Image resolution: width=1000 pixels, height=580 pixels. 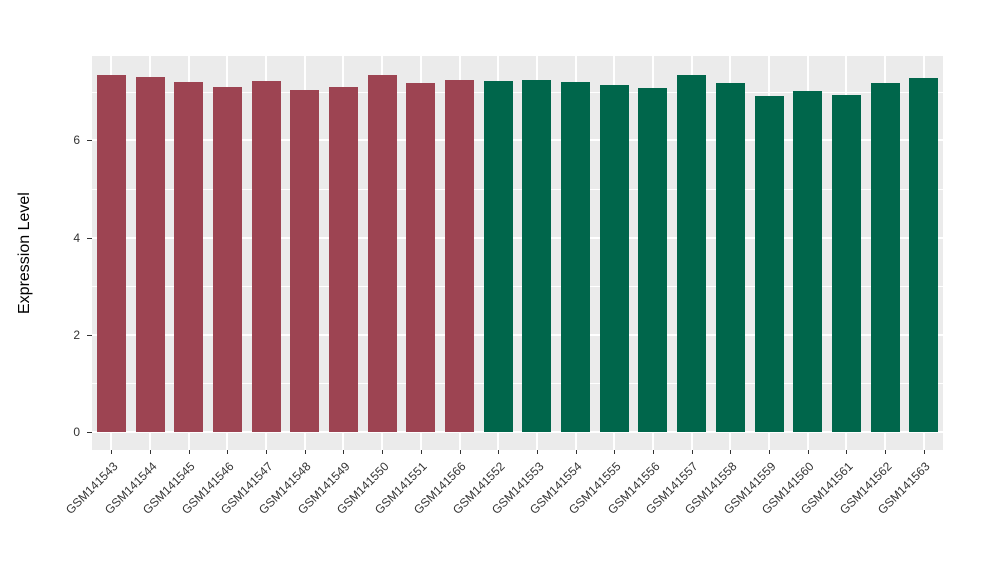 What do you see at coordinates (677, 510) in the screenshot?
I see `x-slot: GSM141557` at bounding box center [677, 510].